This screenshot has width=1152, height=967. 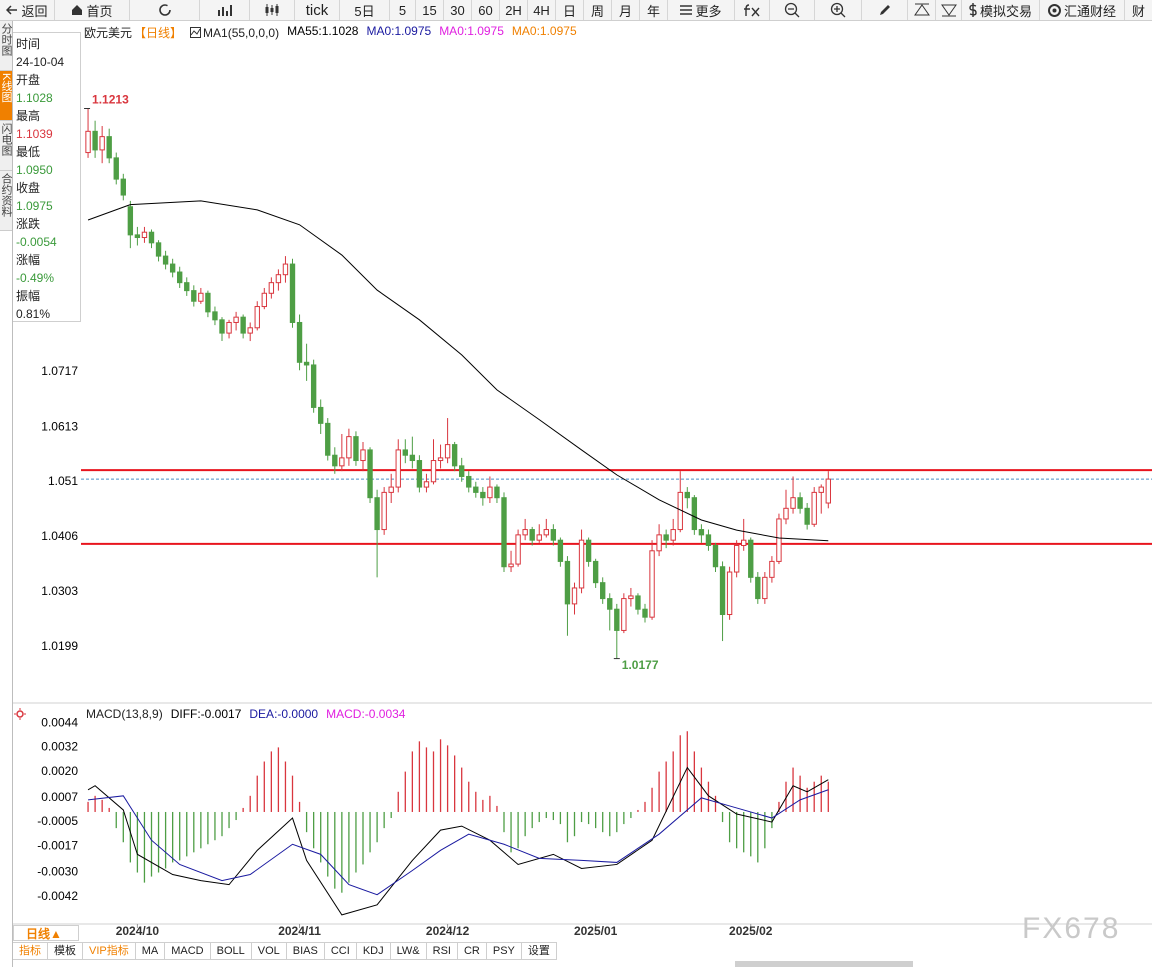 I want to click on info-label: 开盘, so click(x=28, y=80).